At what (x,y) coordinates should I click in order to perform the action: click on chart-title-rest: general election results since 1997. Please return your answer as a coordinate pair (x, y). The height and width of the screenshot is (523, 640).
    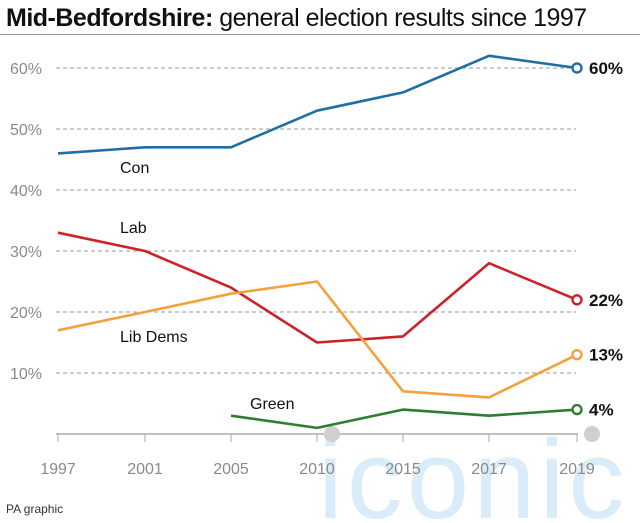
    Looking at the image, I should click on (399, 18).